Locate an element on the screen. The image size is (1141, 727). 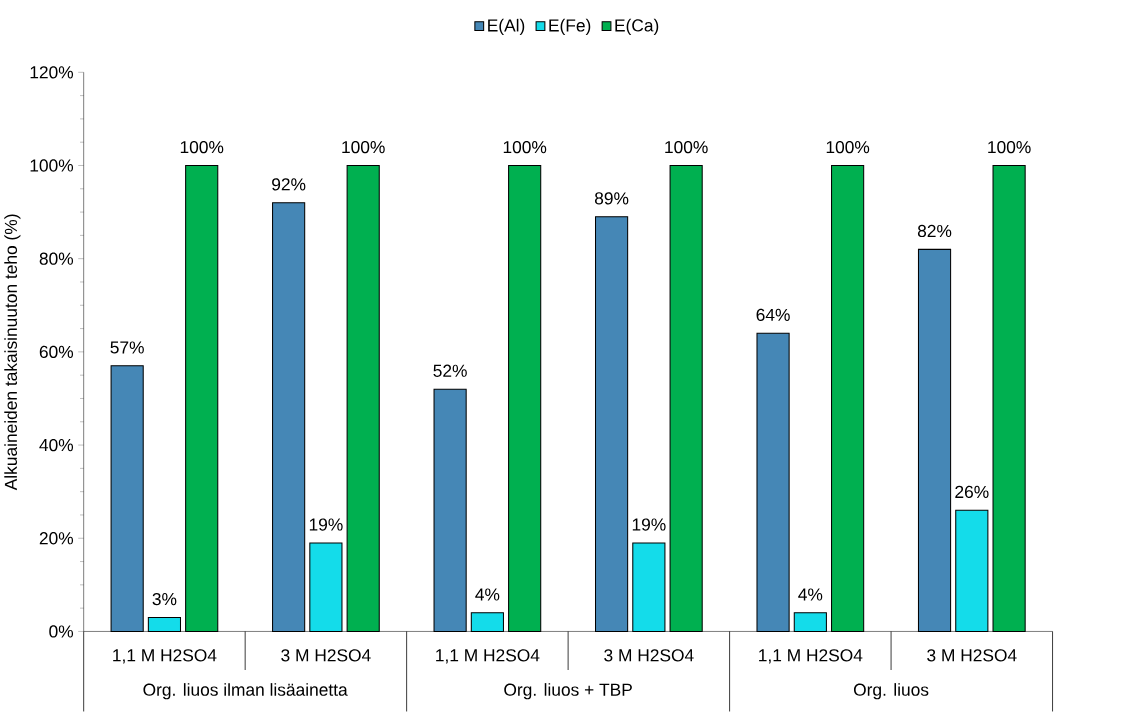
y-tick-label: 0% is located at coordinates (61, 631).